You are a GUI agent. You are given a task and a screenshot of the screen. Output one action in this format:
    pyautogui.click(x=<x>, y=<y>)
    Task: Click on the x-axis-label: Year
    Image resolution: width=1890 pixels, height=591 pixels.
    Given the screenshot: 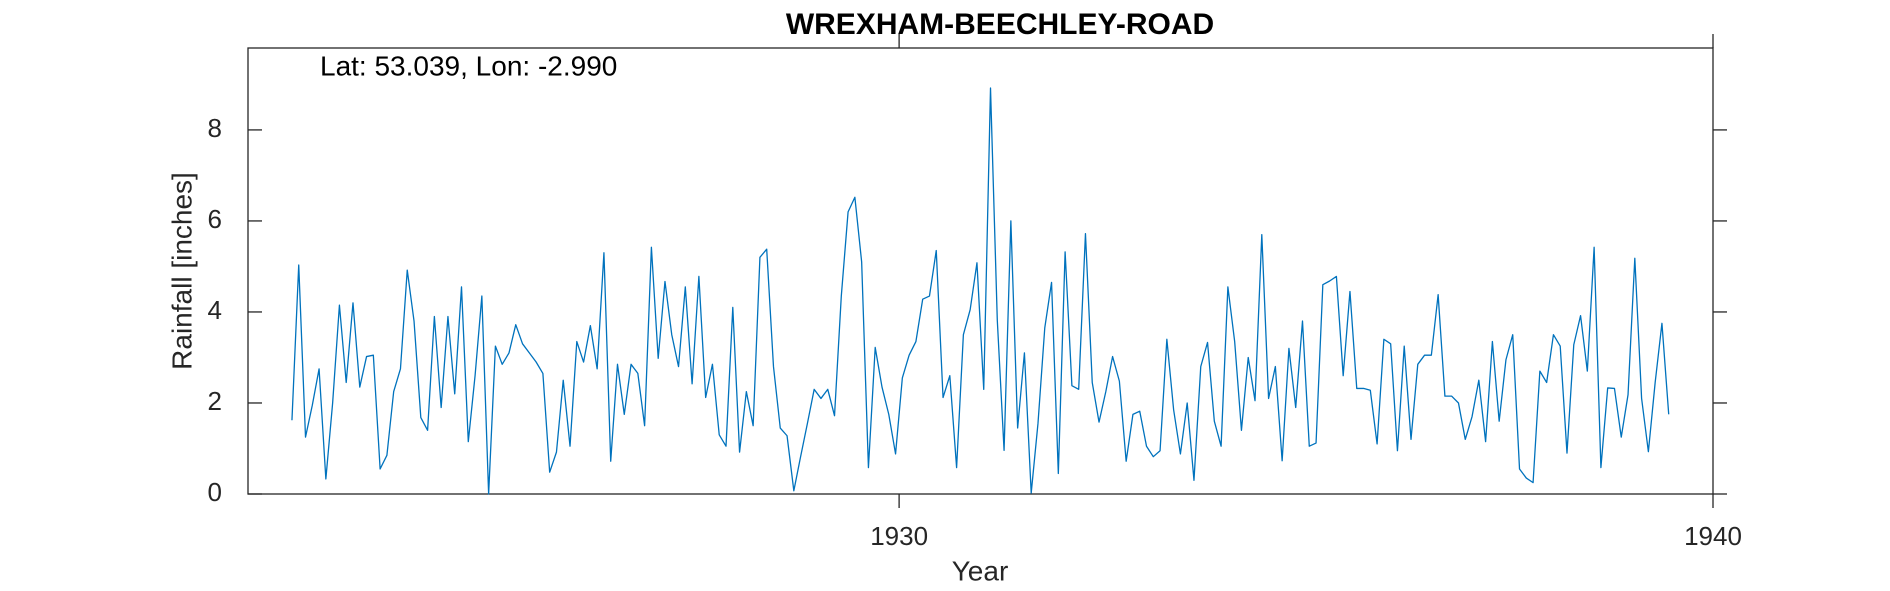 What is the action you would take?
    pyautogui.click(x=980, y=570)
    